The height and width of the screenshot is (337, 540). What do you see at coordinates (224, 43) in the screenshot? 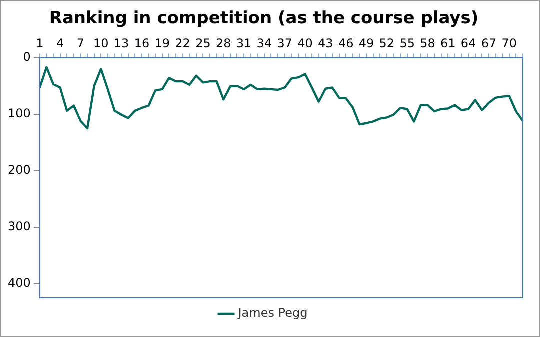
I see `x-tick-label: 28` at bounding box center [224, 43].